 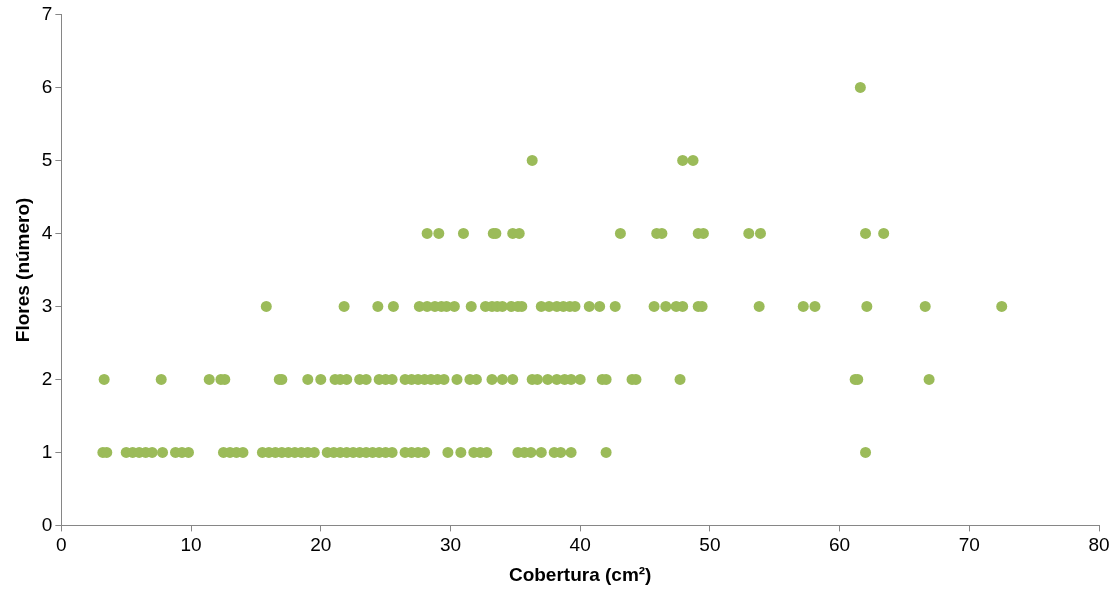 I want to click on x-tick-label: 80, so click(x=1099, y=545).